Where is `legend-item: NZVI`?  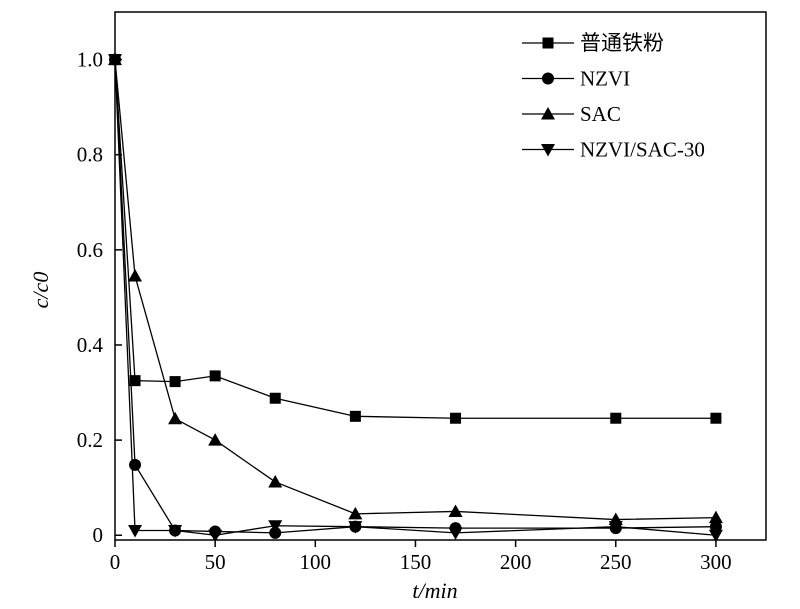 legend-item: NZVI is located at coordinates (576, 79).